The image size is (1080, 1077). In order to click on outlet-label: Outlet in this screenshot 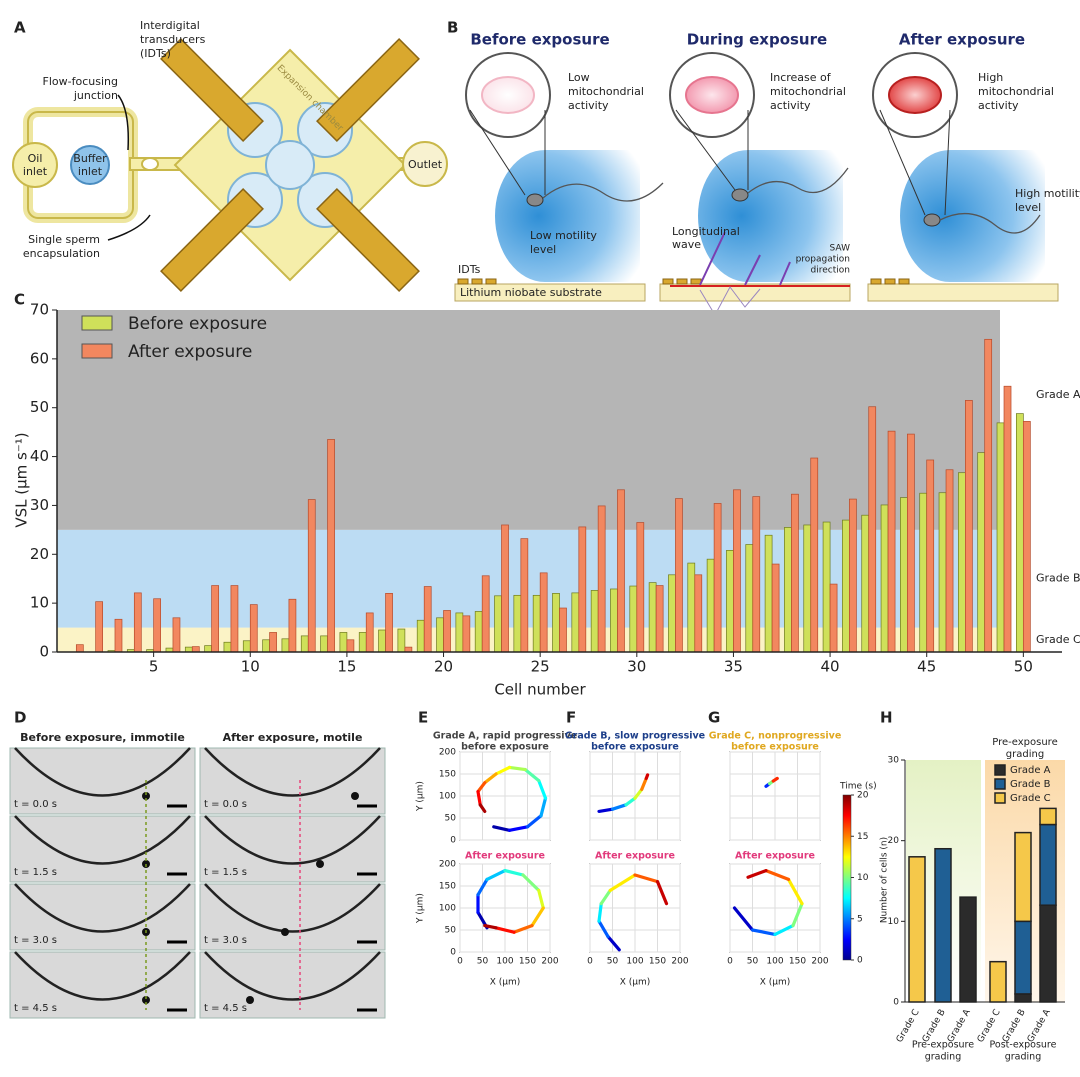, I will do `click(425, 164)`.